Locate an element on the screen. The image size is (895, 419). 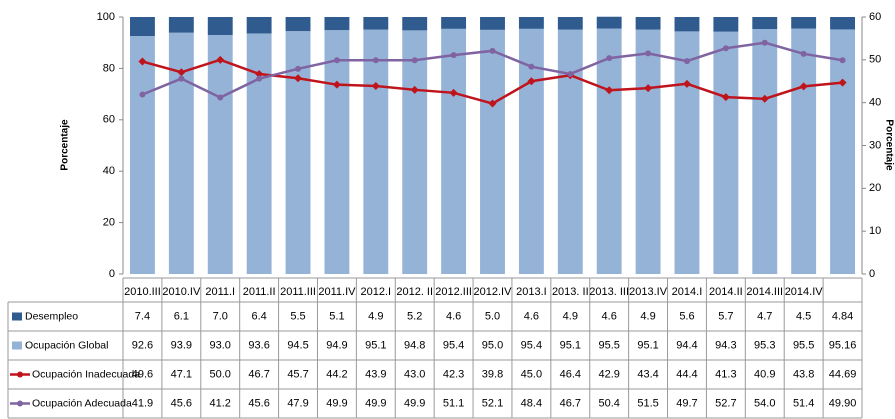
data-label: 94.8 is located at coordinates (414, 345).